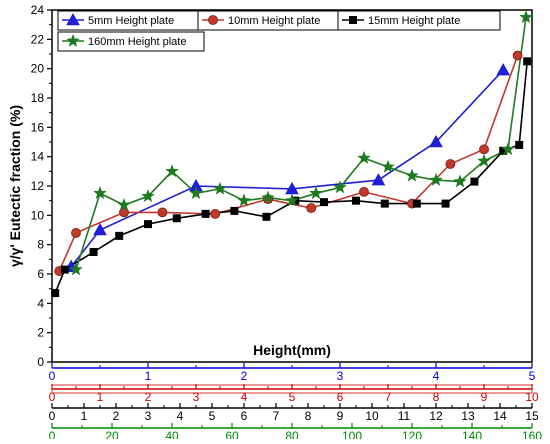  Describe the element at coordinates (52, 376) in the screenshot. I see `x-axis-0-tick-label: 0` at that location.